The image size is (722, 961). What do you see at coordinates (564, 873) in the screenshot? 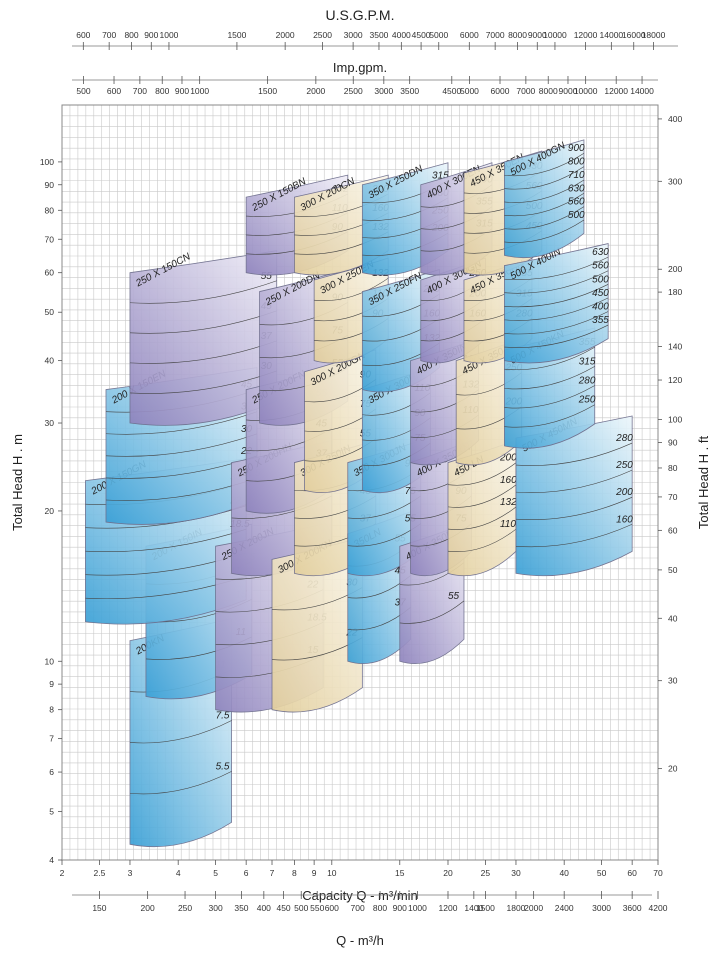
I see `x-tick-label: 40` at bounding box center [564, 873].